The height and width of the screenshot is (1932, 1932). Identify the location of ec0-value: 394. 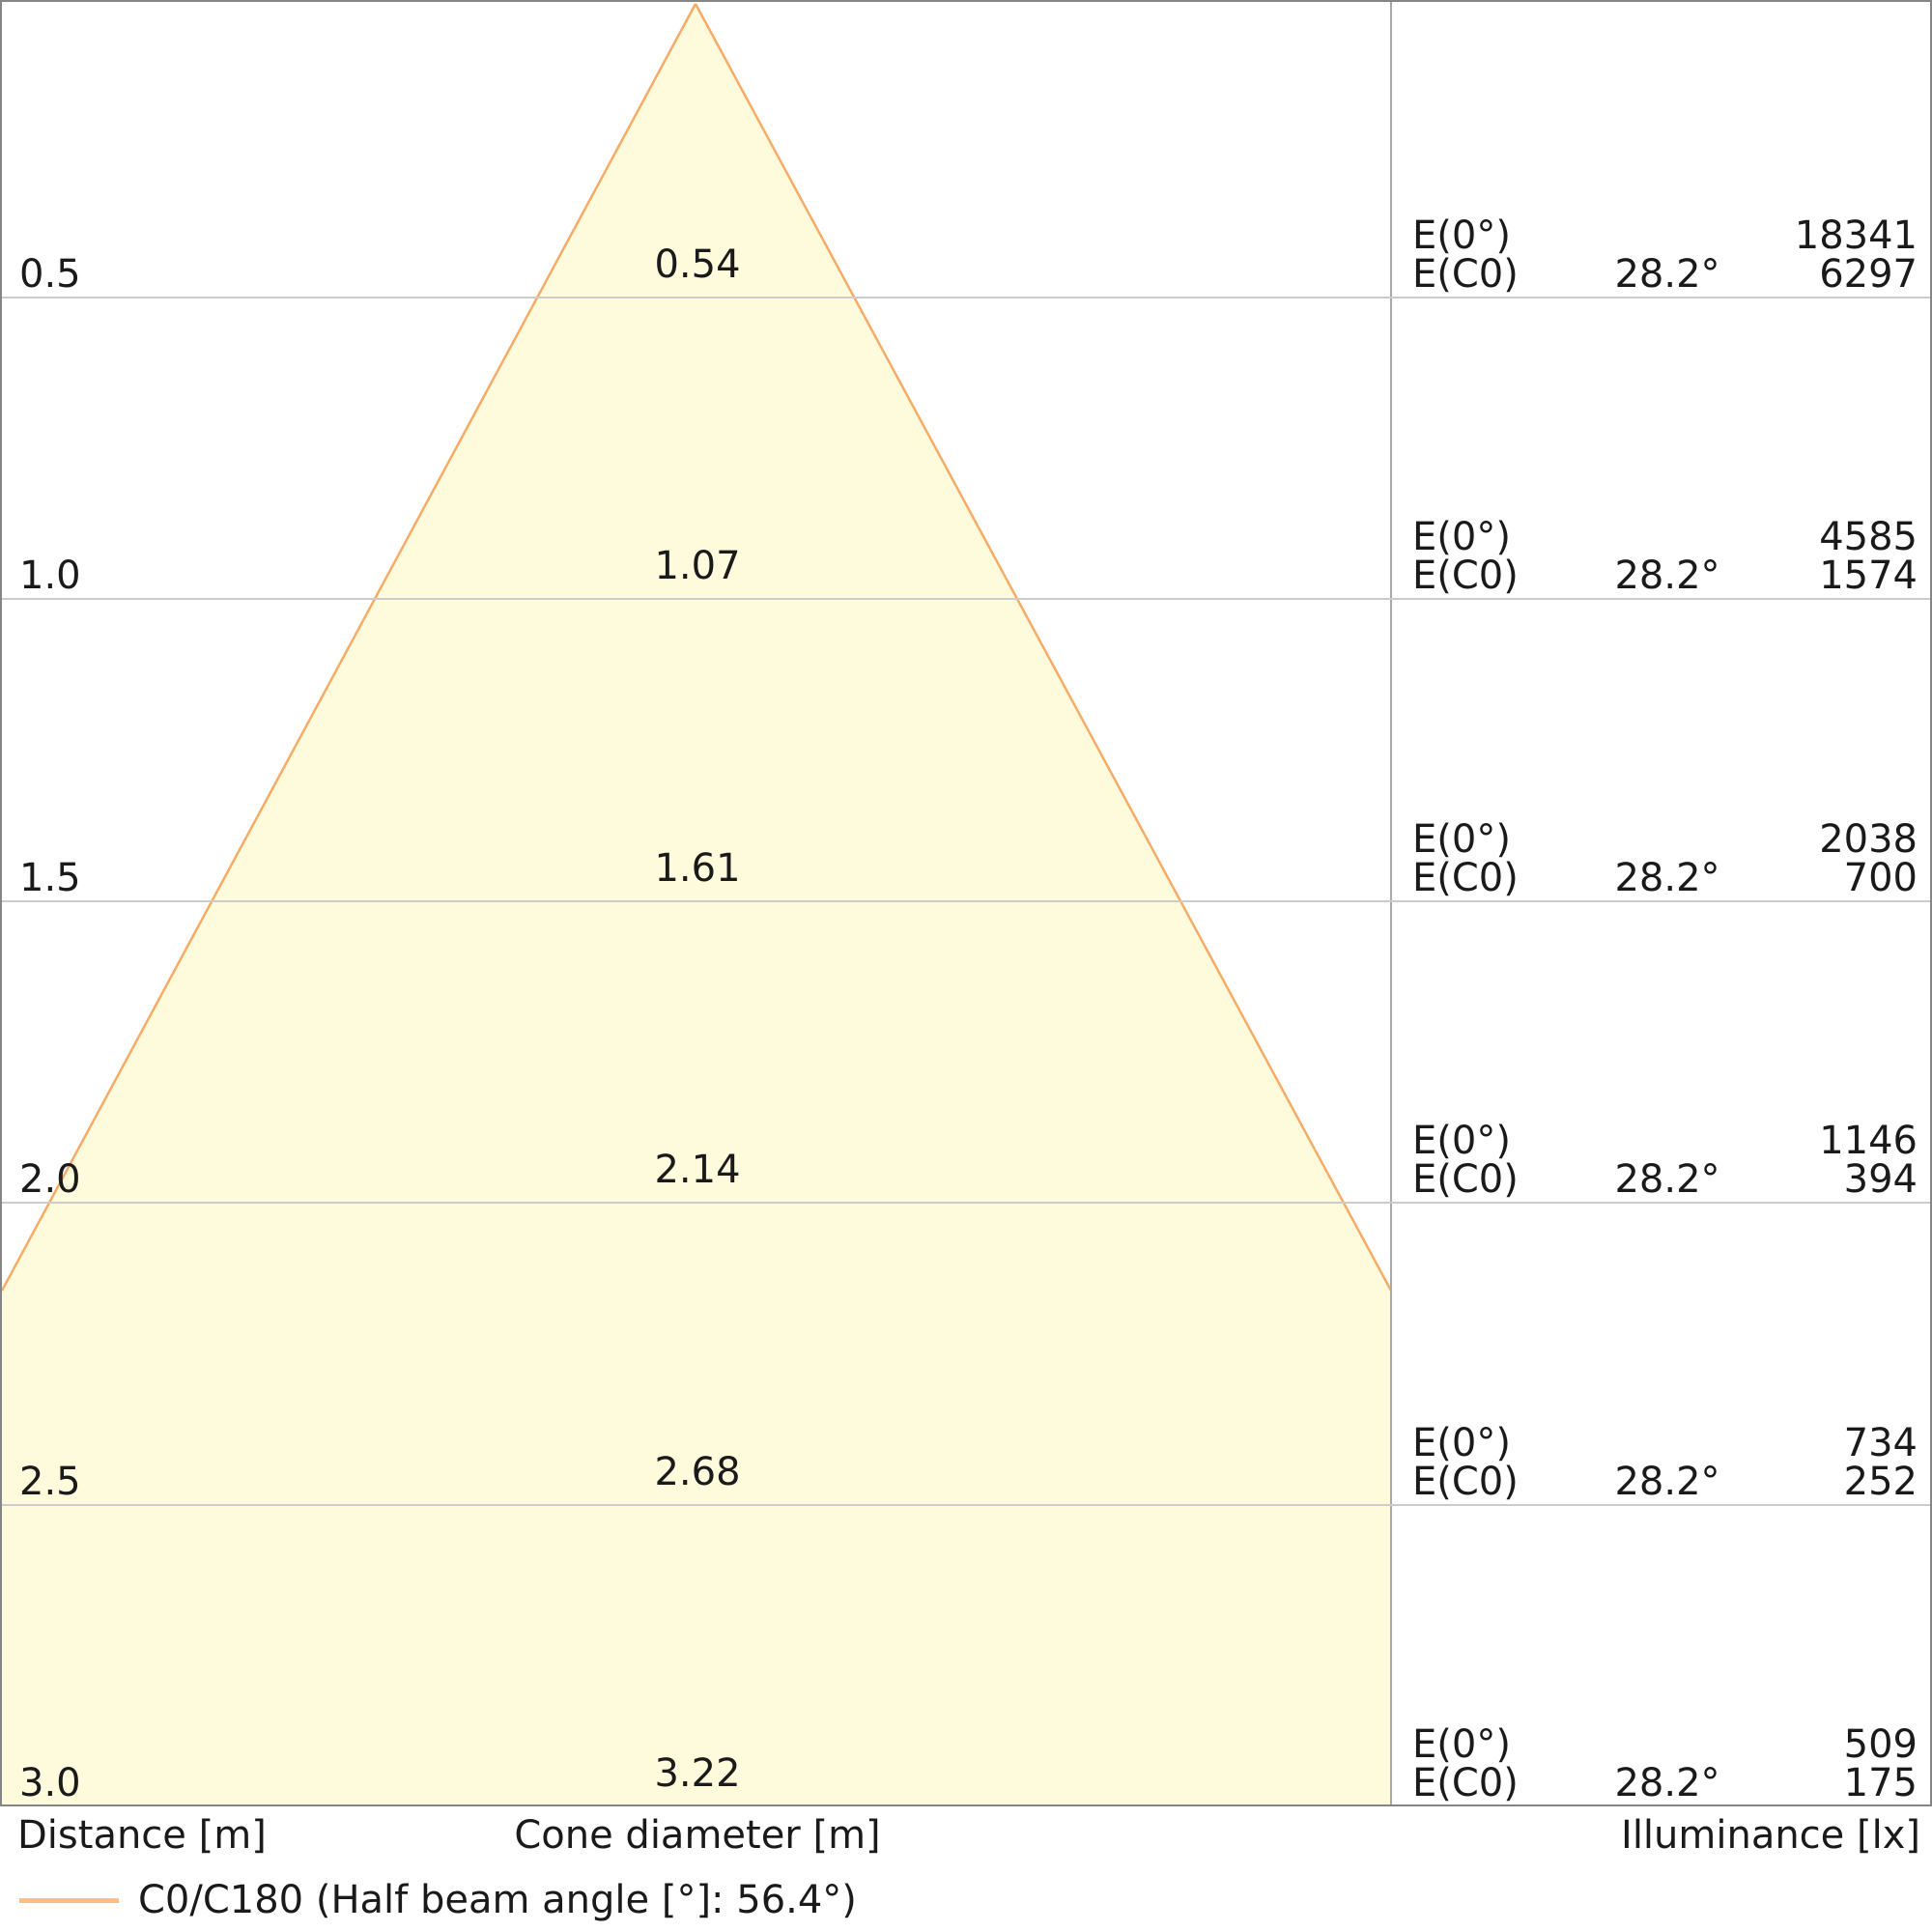
(1880, 1179).